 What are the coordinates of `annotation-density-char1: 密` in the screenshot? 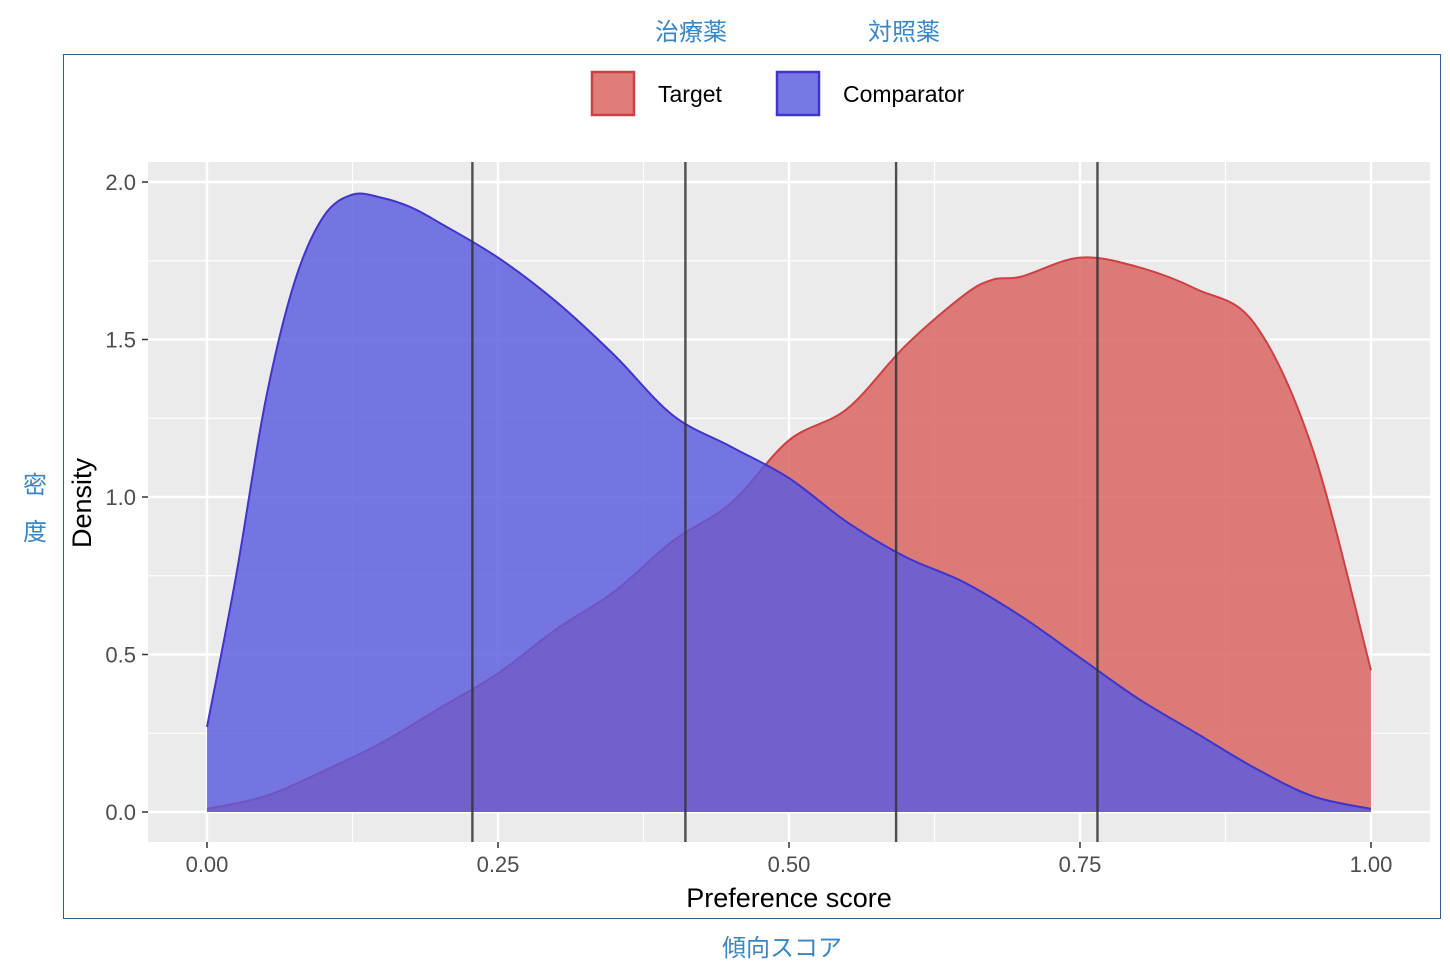 It's located at (35, 485).